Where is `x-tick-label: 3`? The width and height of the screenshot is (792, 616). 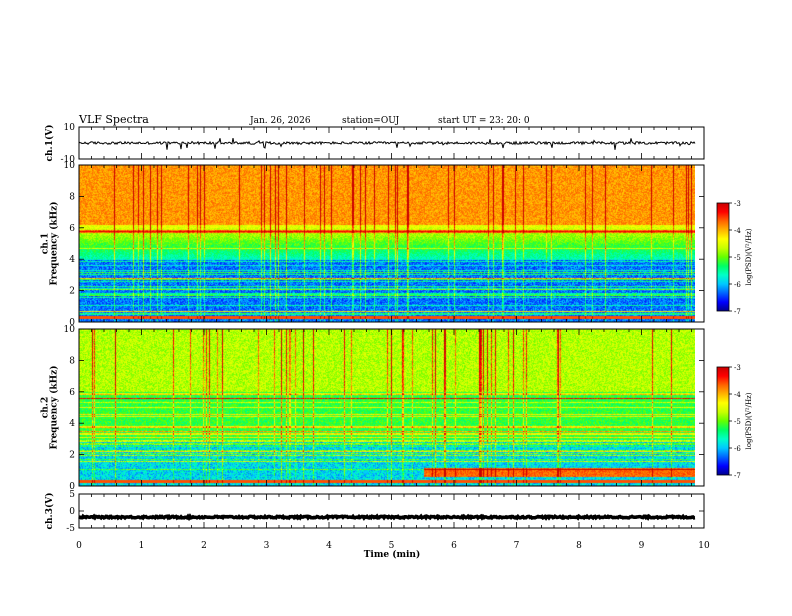
x-tick-label: 3 is located at coordinates (267, 546).